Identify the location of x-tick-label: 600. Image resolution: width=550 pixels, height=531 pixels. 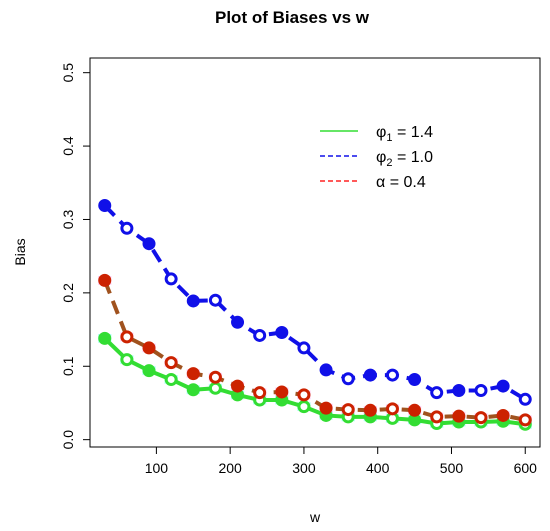
(526, 468).